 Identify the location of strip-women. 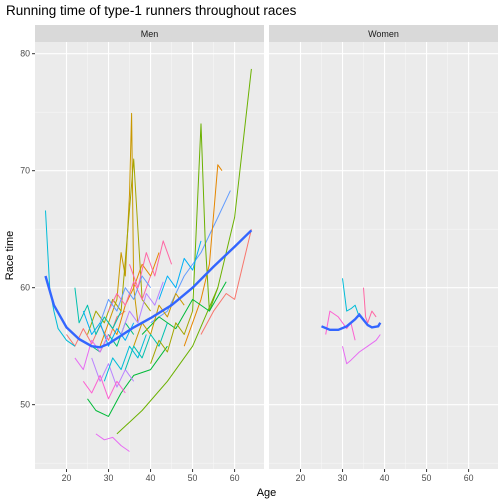
(383, 33).